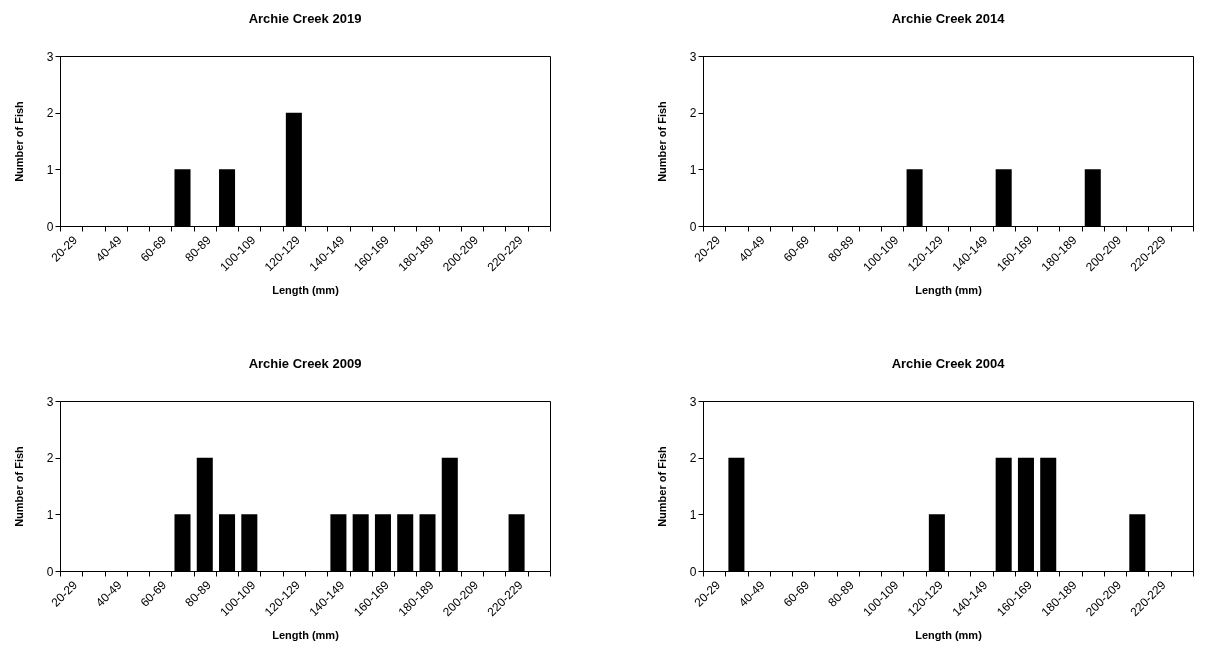 Image resolution: width=1206 pixels, height=664 pixels. Describe the element at coordinates (305, 363) in the screenshot. I see `chart-title: Archie Creek 2009` at that location.